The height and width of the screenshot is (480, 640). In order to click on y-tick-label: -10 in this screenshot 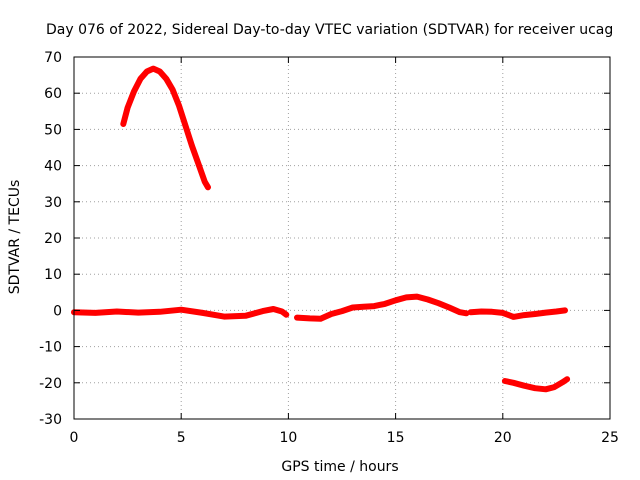, I will do `click(50, 348)`.